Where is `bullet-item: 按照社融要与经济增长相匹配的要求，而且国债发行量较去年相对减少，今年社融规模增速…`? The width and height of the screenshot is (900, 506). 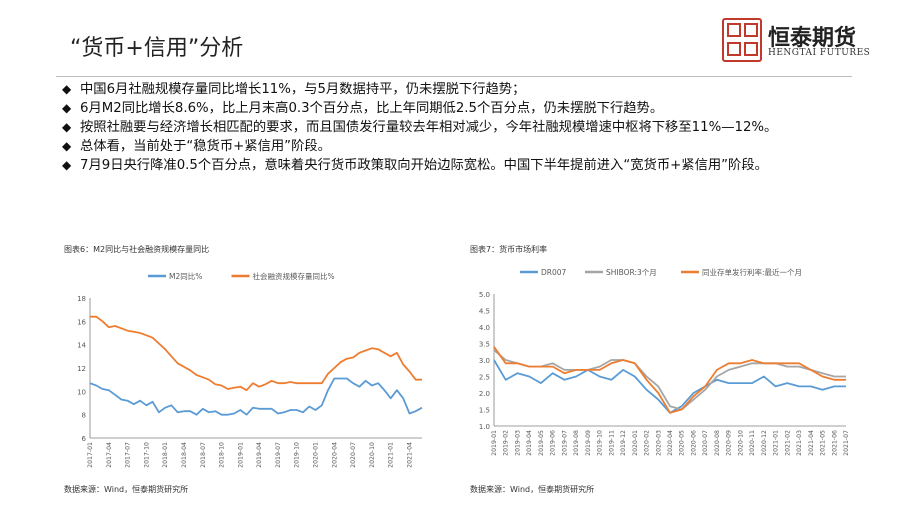 bullet-item: 按照社融要与经济增长相匹配的要求，而且国债发行量较去年相对减少，今年社融规模增速… is located at coordinates (462, 127).